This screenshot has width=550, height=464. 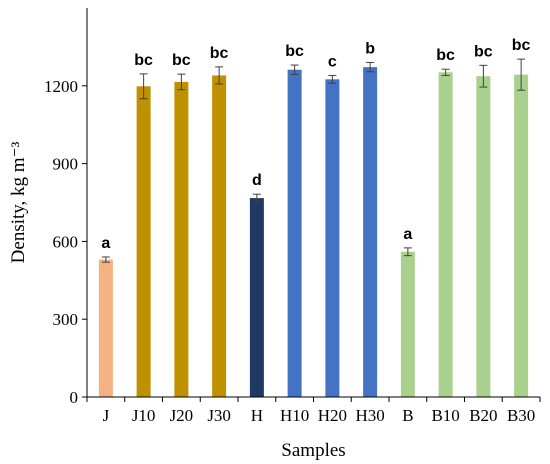 I want to click on y-tick-label: 300, so click(x=66, y=319).